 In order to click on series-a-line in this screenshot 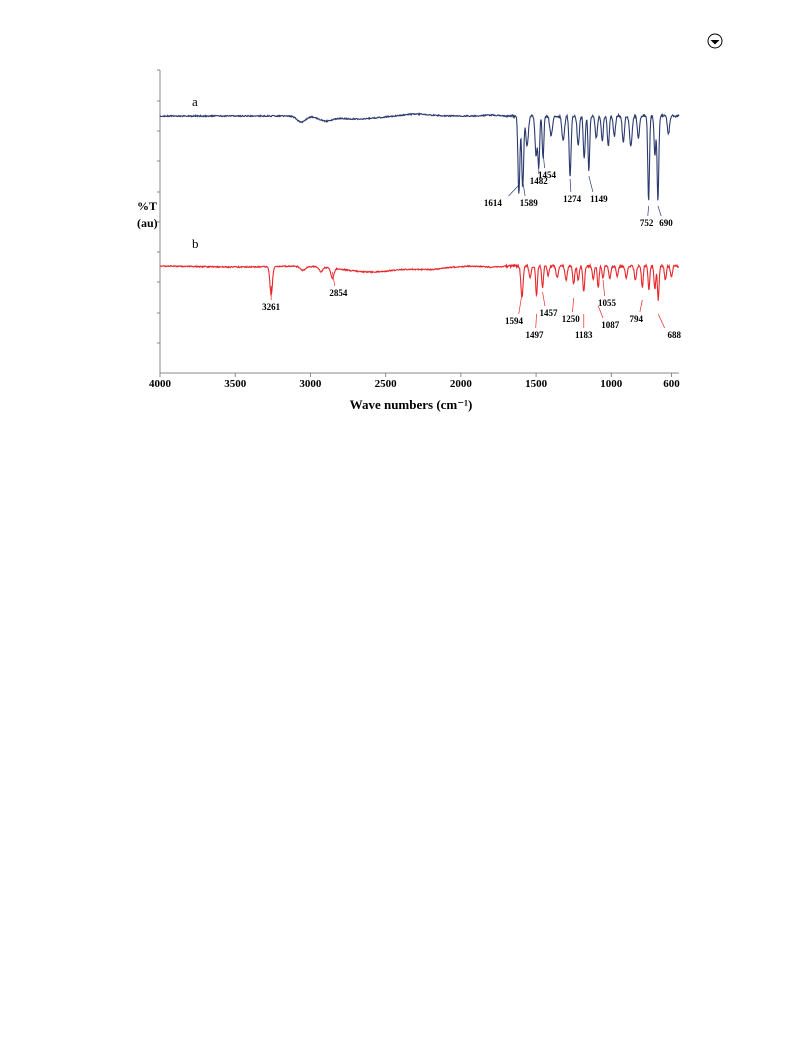, I will do `click(419, 156)`.